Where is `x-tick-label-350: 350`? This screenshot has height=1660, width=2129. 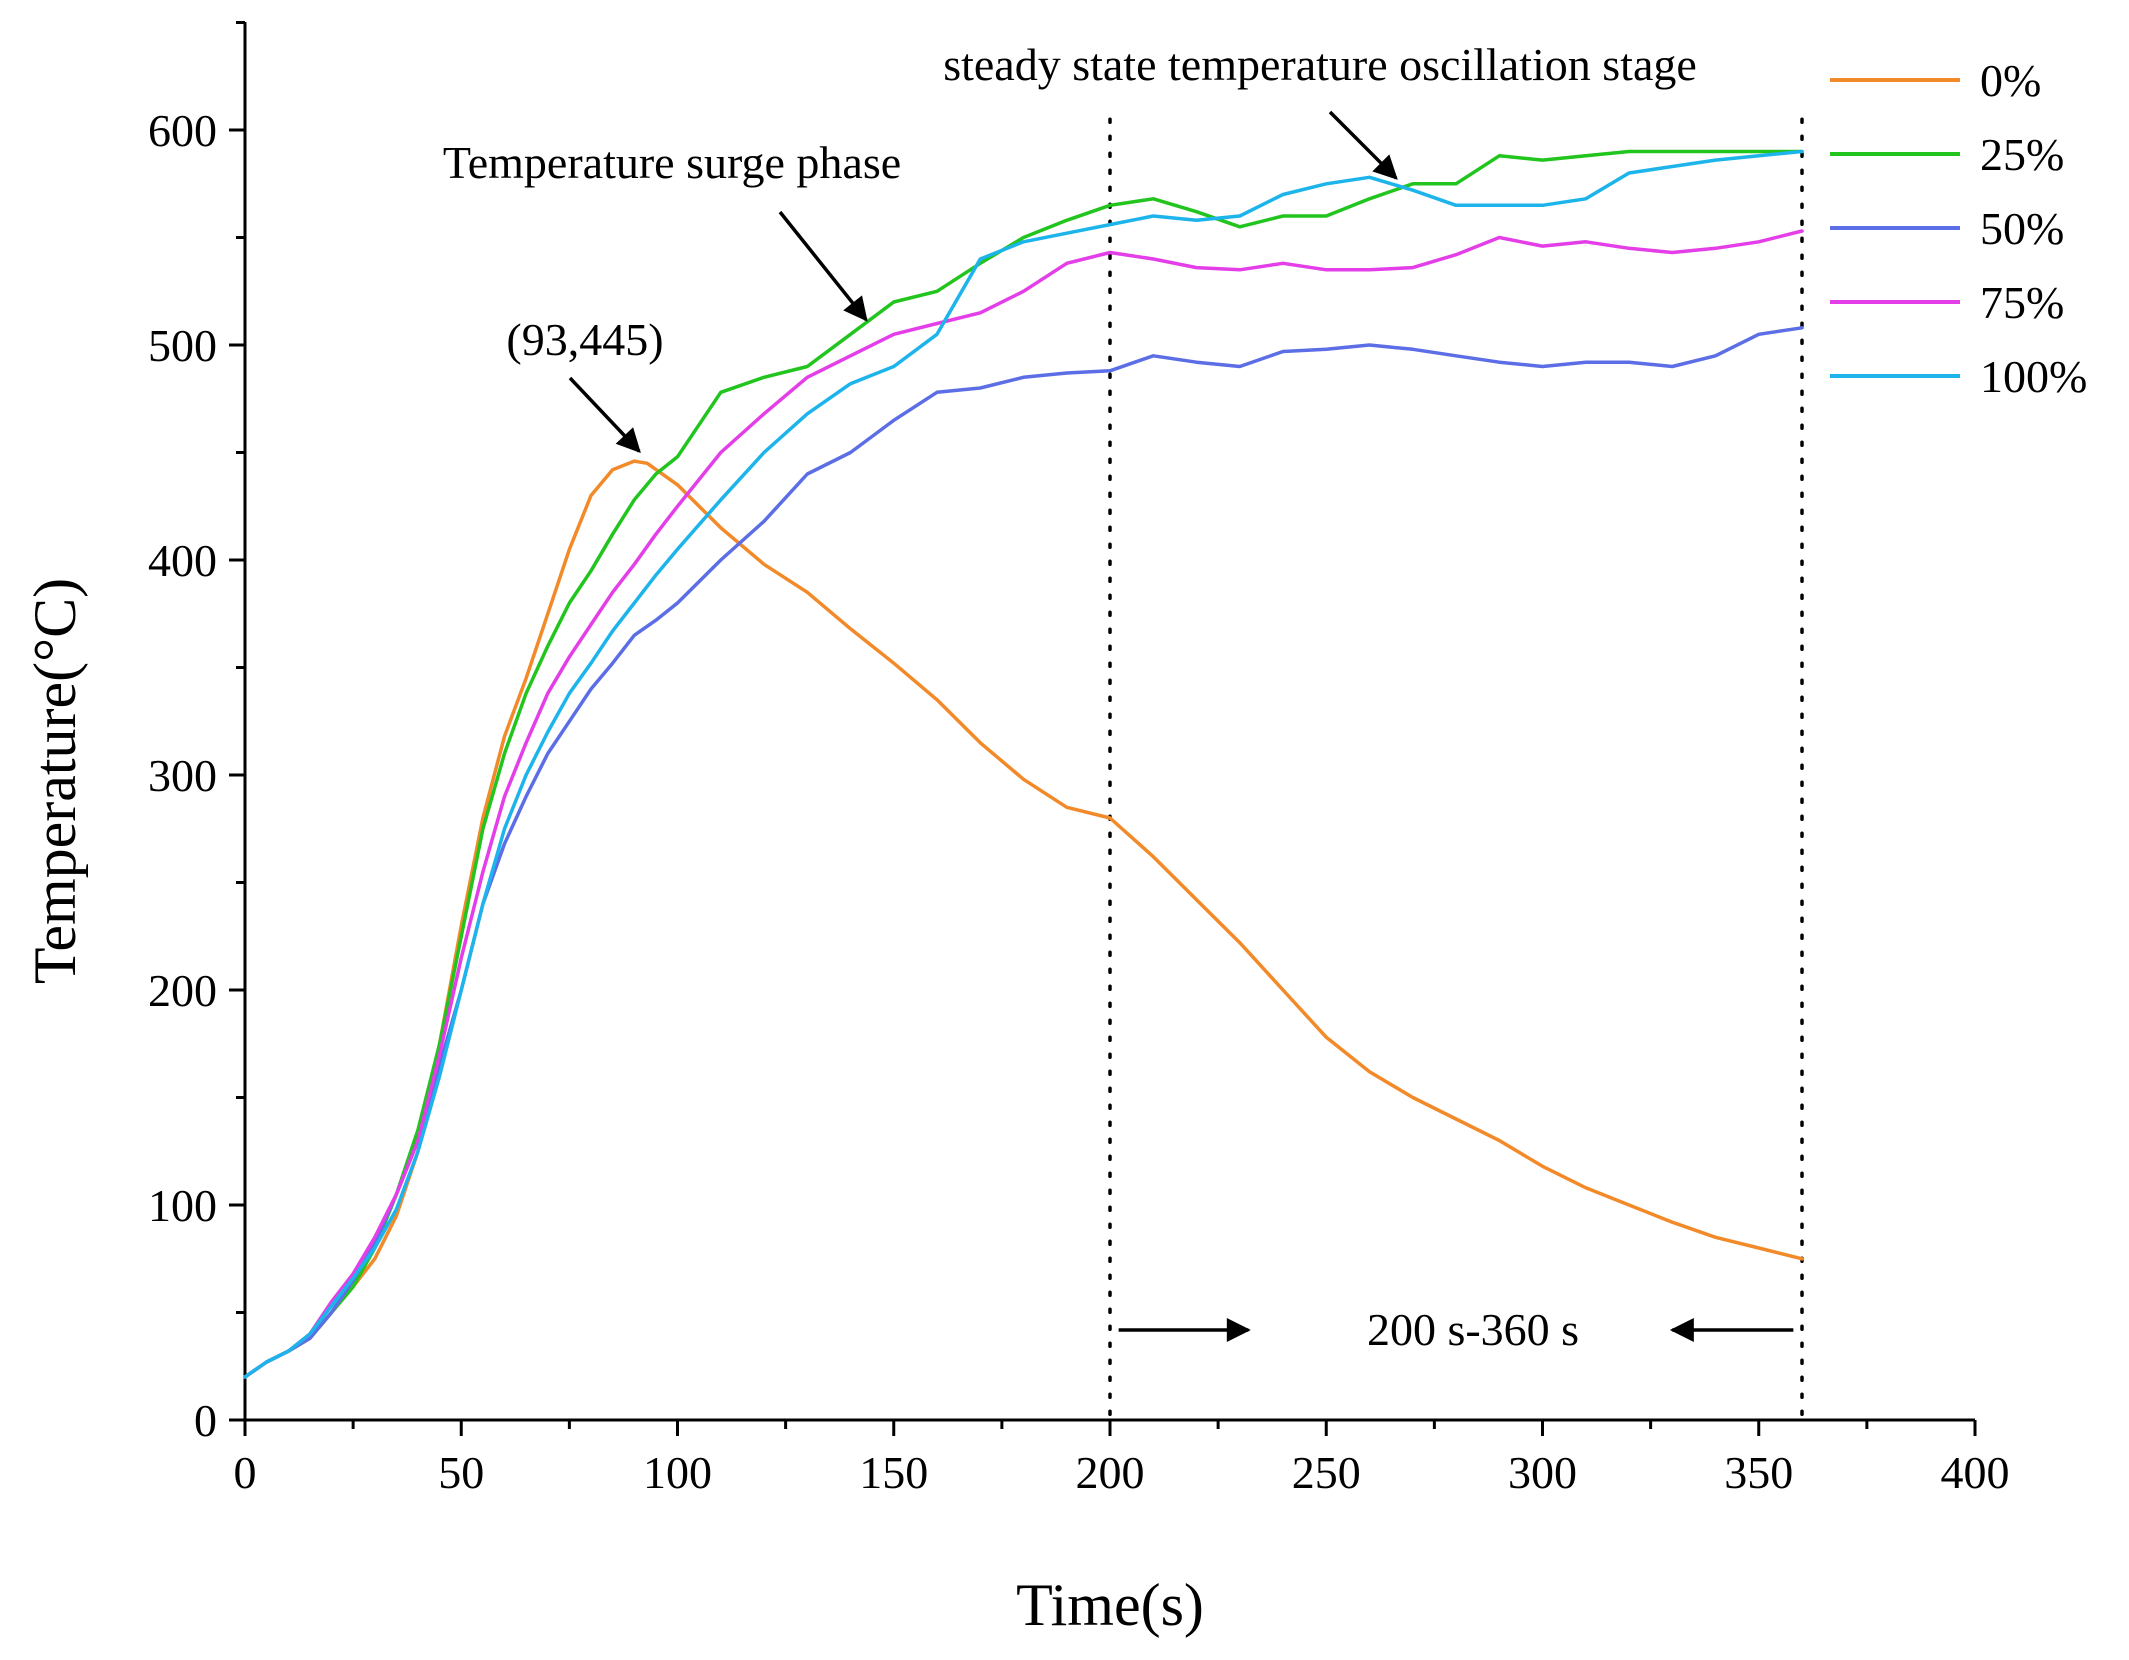 x-tick-label-350: 350 is located at coordinates (1758, 1472).